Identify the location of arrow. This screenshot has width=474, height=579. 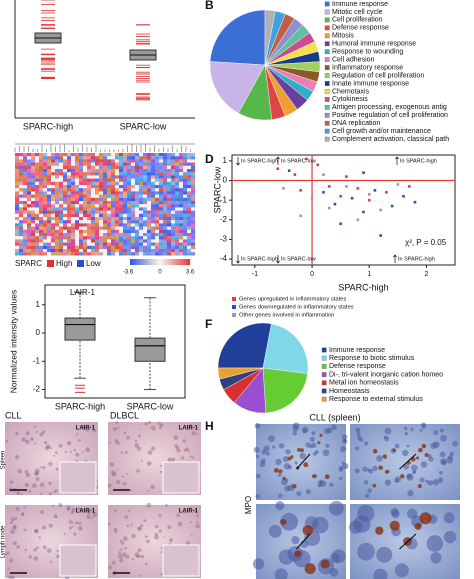
(395, 258).